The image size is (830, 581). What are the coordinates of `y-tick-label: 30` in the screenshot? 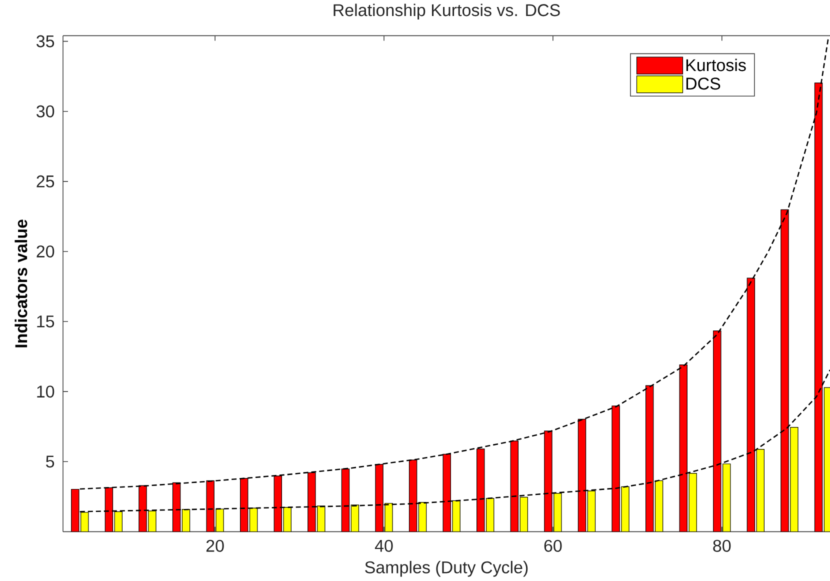 It's located at (45, 111).